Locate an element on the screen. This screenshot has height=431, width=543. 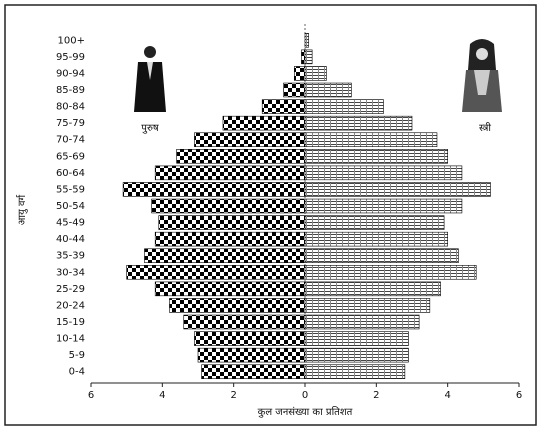
y-tick-label: 10-14 is located at coordinates (70, 339).